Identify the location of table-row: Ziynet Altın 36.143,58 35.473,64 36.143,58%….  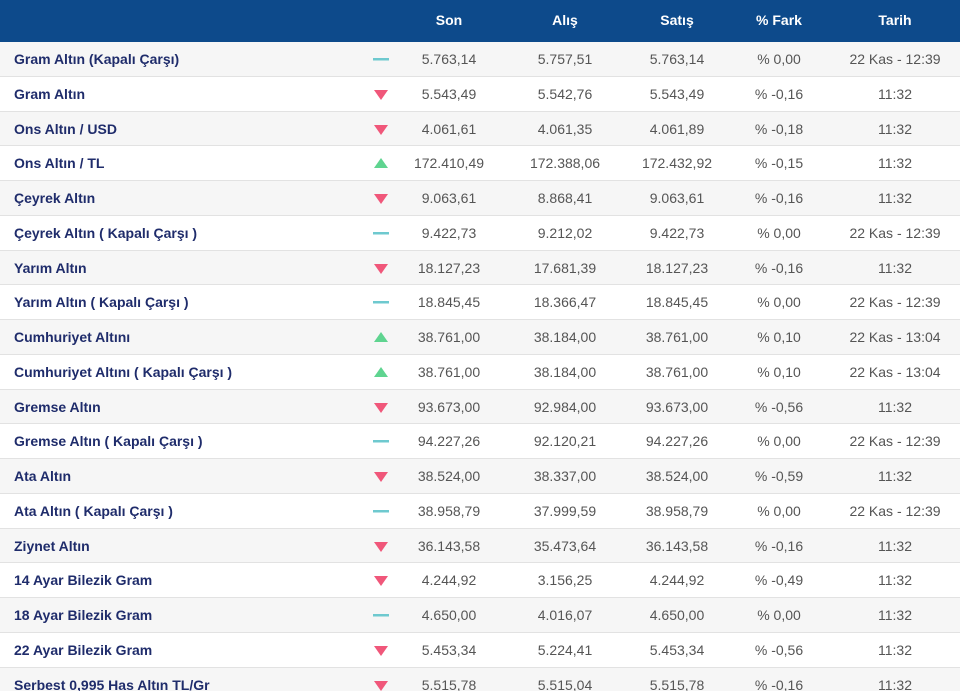
(480, 546).